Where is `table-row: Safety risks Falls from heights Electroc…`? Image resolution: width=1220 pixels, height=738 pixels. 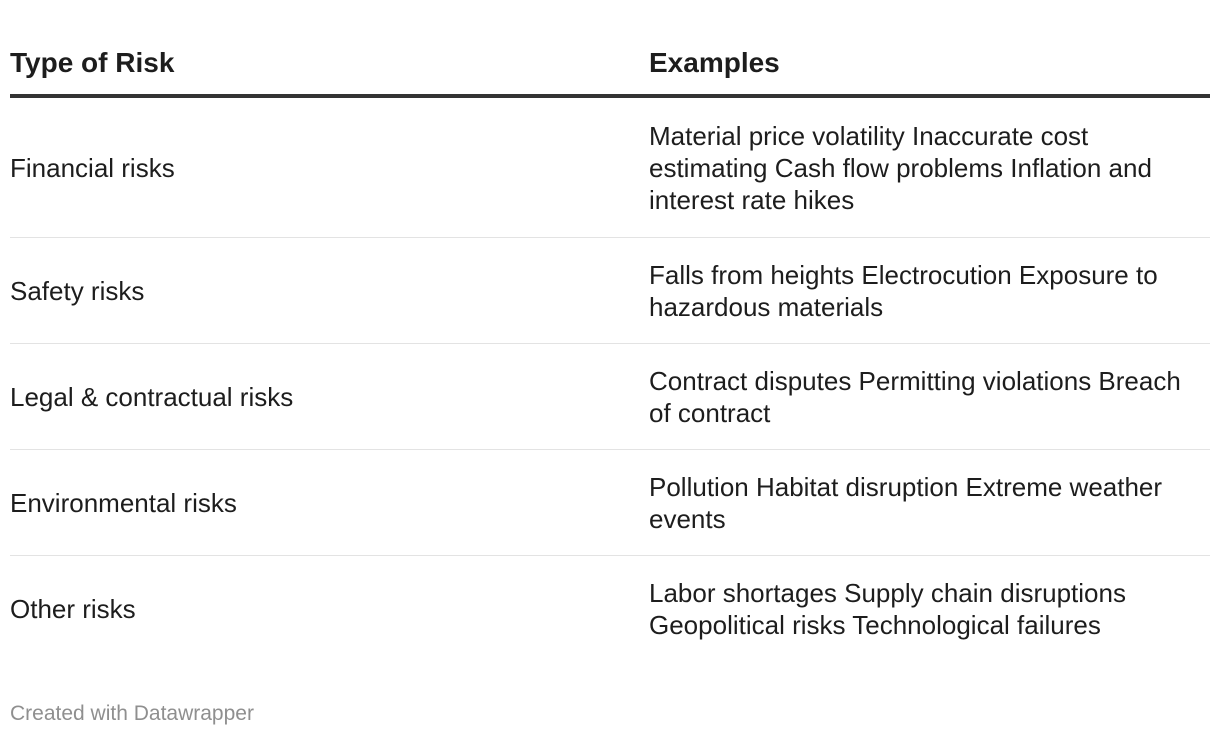 table-row: Safety risks Falls from heights Electroc… is located at coordinates (610, 291).